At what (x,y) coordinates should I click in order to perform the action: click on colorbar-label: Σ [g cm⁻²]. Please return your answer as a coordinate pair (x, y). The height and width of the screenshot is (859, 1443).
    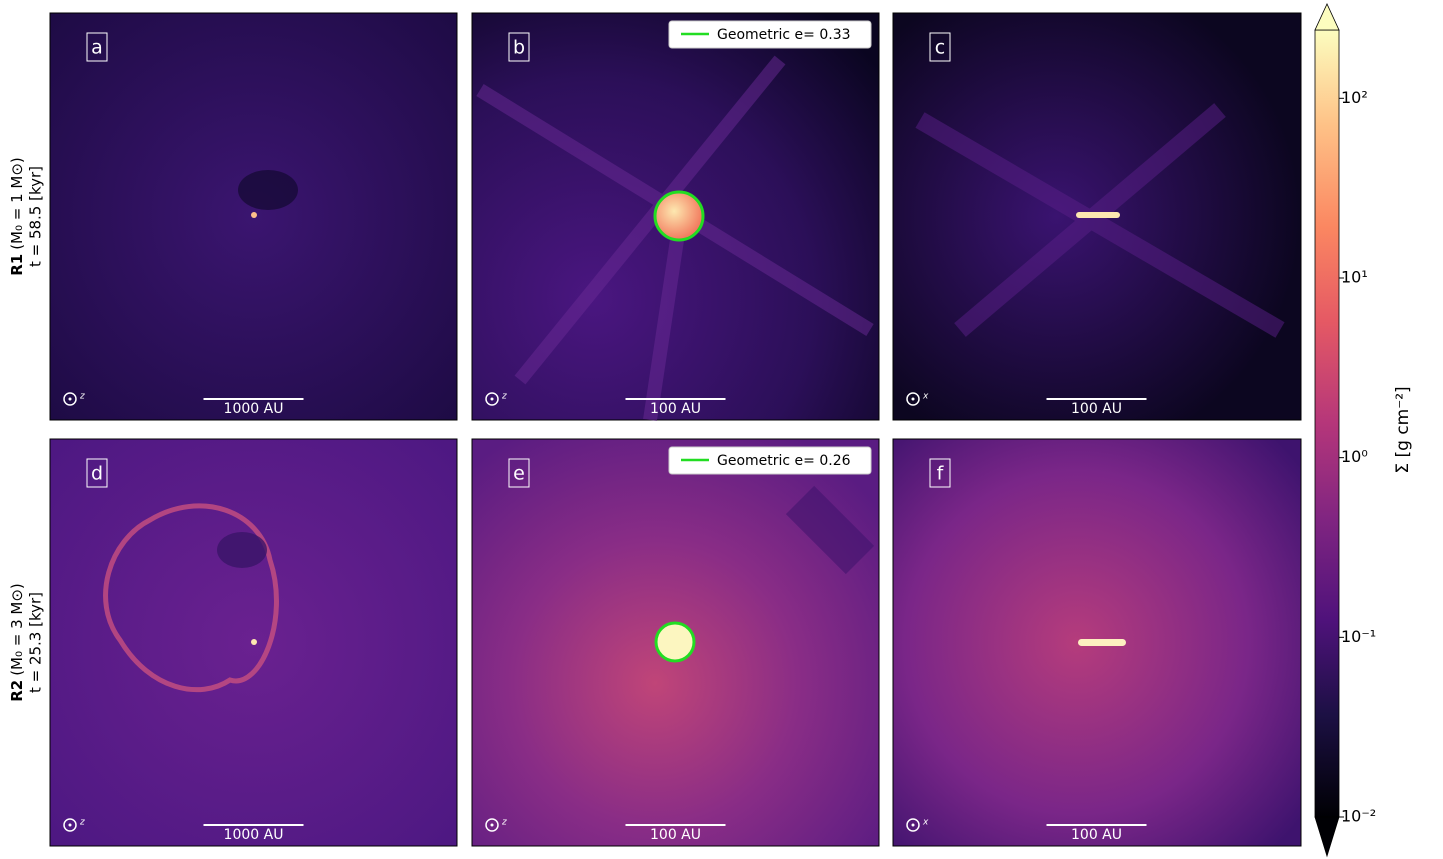
    Looking at the image, I should click on (1403, 429).